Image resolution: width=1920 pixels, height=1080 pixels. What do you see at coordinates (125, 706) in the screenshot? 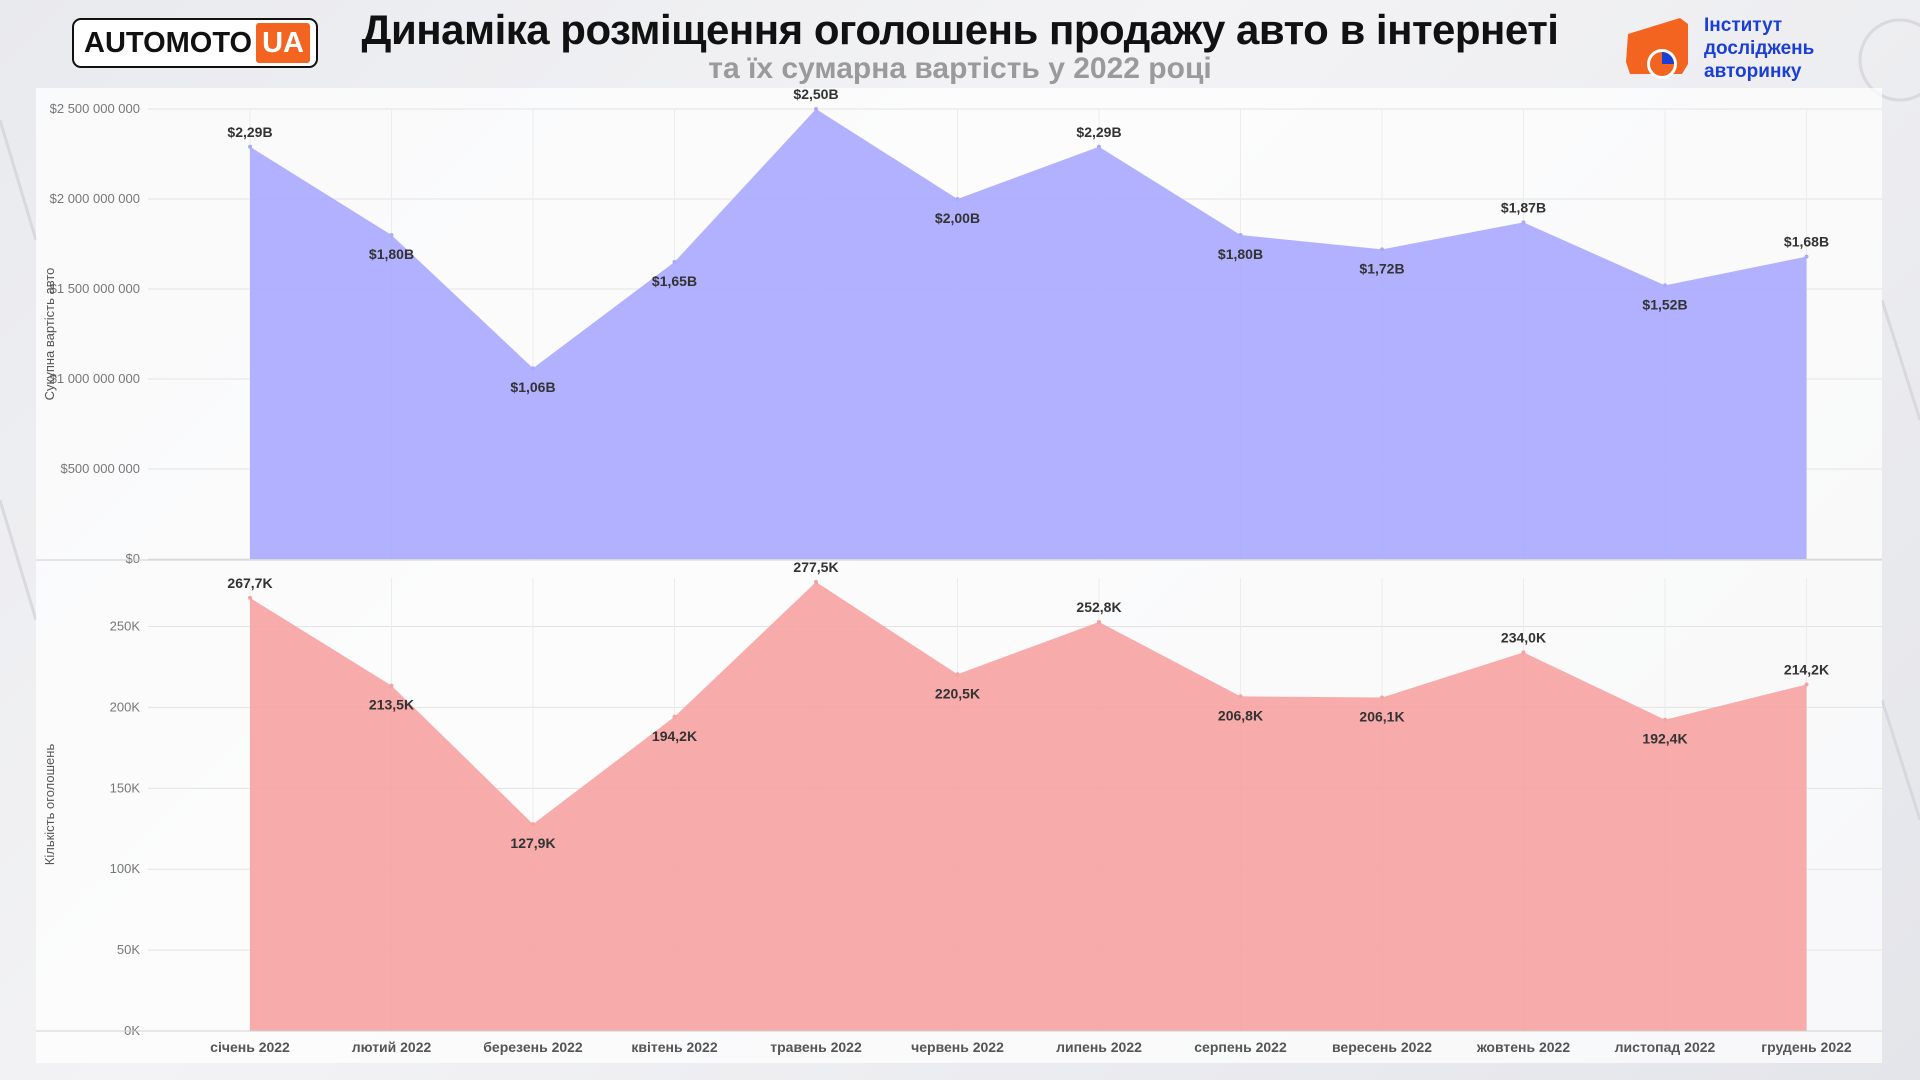
I see `y-tick-label: 200K` at bounding box center [125, 706].